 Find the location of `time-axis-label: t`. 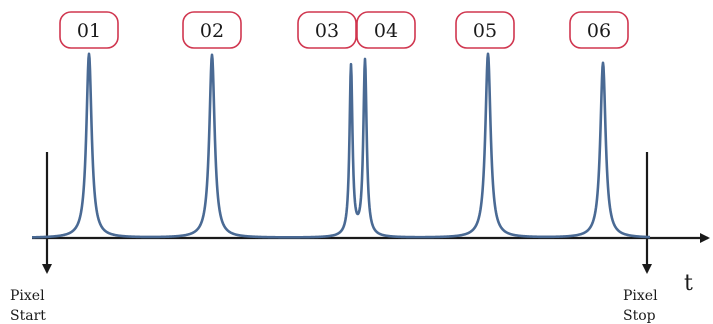

time-axis-label: t is located at coordinates (688, 283).